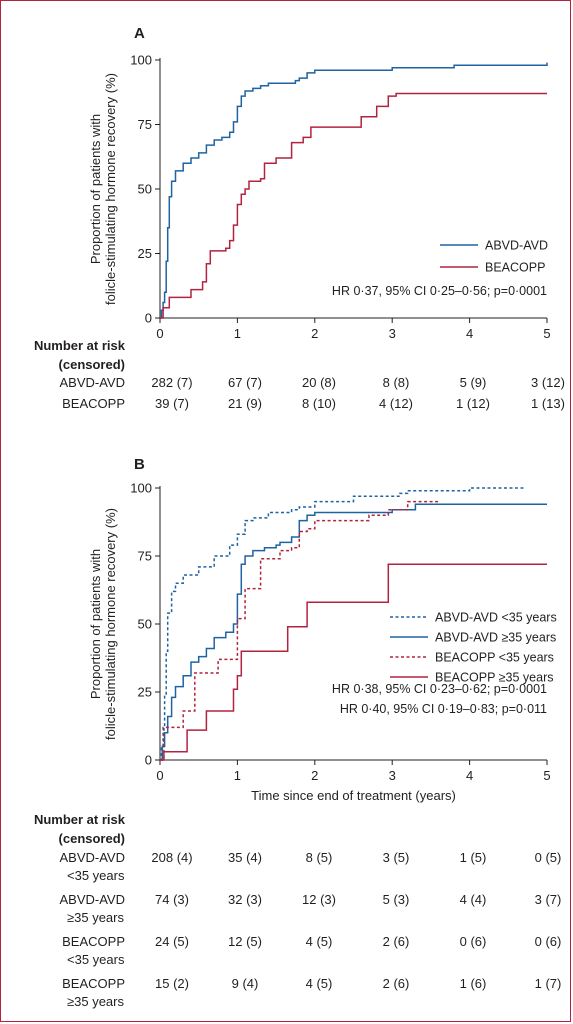 Image resolution: width=573 pixels, height=1024 pixels. Describe the element at coordinates (353, 795) in the screenshot. I see `panel-b-x-axis-label: Time since end of treatment (years)` at that location.